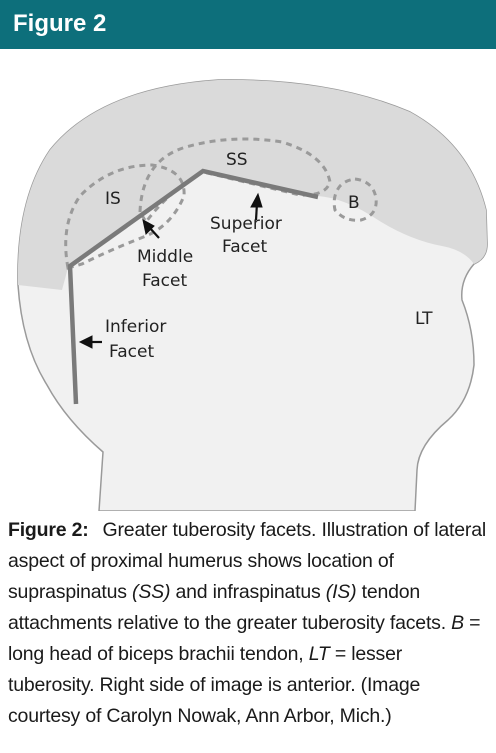  Describe the element at coordinates (248, 592) in the screenshot. I see `caption-text: and infraspinatus` at that location.